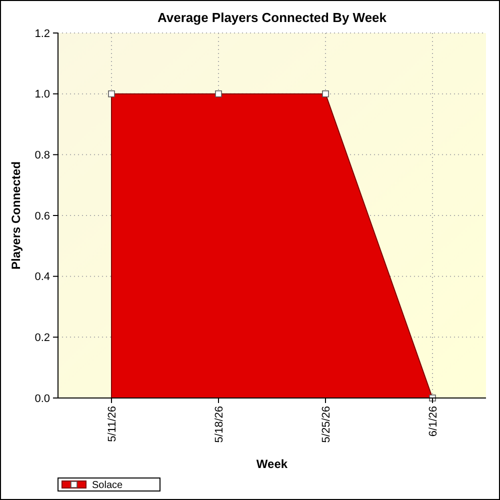 The image size is (500, 500). What do you see at coordinates (42, 34) in the screenshot?
I see `y-tick-label: 1.2` at bounding box center [42, 34].